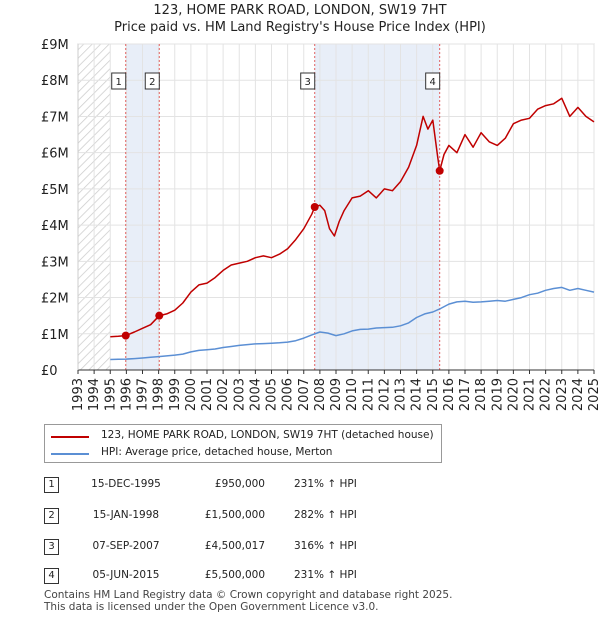  Describe the element at coordinates (352, 323) in the screenshot. I see `hpi-line` at that location.